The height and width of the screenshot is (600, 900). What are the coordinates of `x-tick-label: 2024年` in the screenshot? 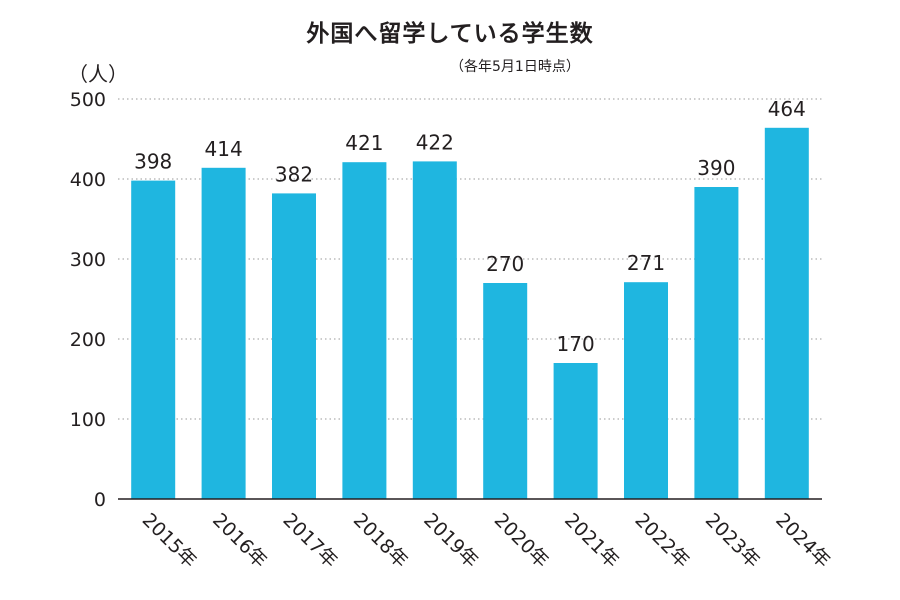 It's located at (802, 540).